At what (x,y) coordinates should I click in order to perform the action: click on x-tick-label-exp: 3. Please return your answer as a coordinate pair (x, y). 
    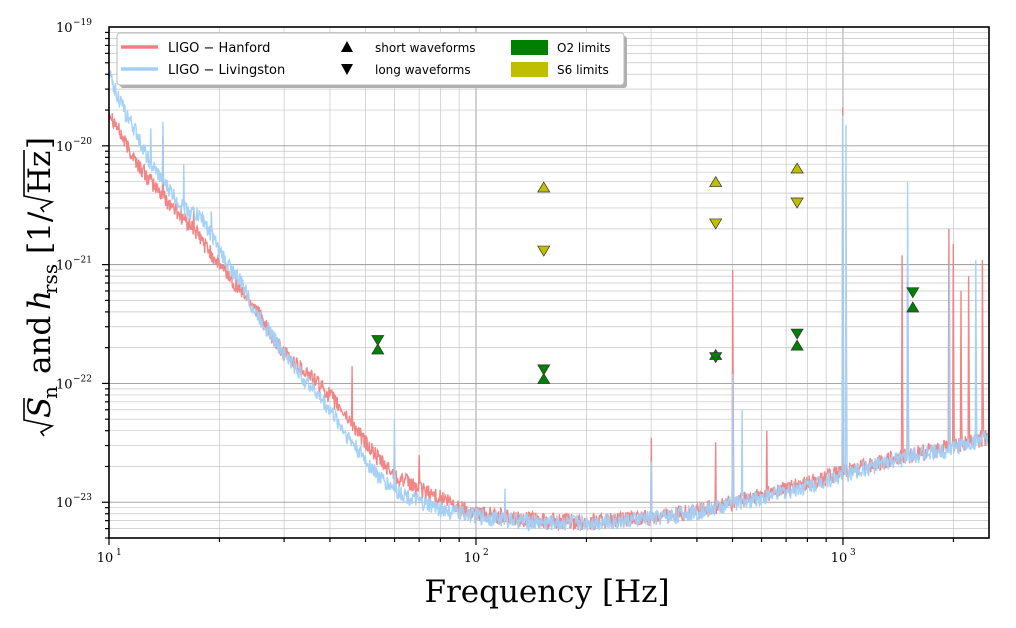
    Looking at the image, I should click on (853, 553).